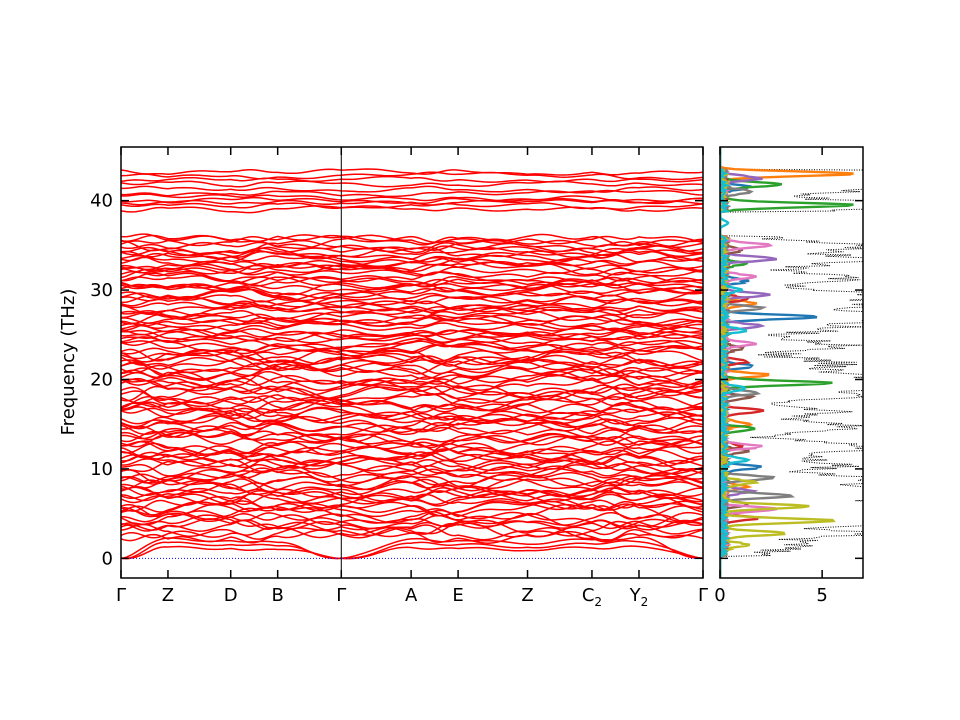 The image size is (960, 720). I want to click on kpoint-label-10: Γ, so click(703, 595).